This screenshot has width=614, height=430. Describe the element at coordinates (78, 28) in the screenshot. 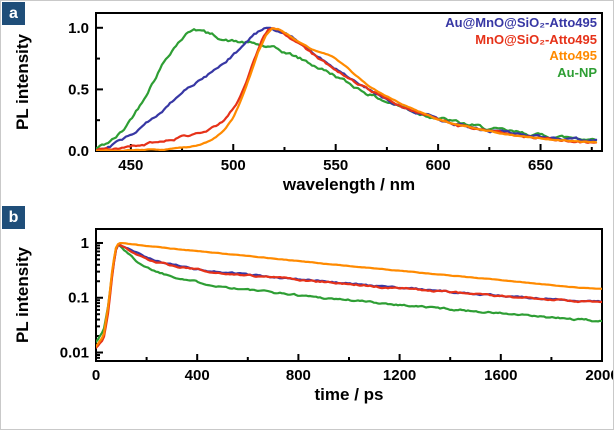

I see `y-tick-label: 1.0` at that location.